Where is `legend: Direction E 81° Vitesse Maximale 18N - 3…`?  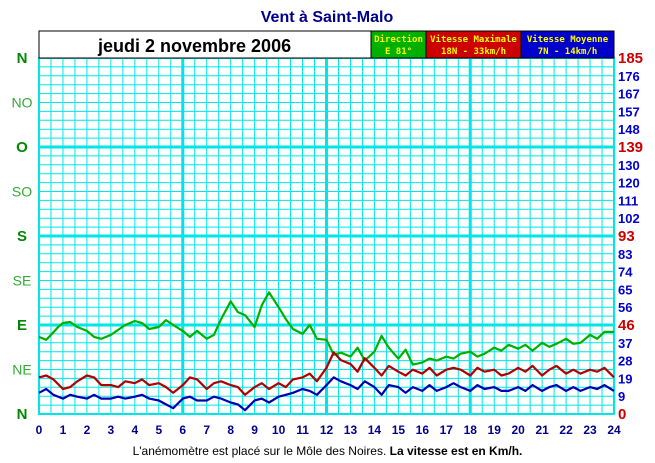
legend: Direction E 81° Vitesse Maximale 18N - 3… is located at coordinates (492, 44).